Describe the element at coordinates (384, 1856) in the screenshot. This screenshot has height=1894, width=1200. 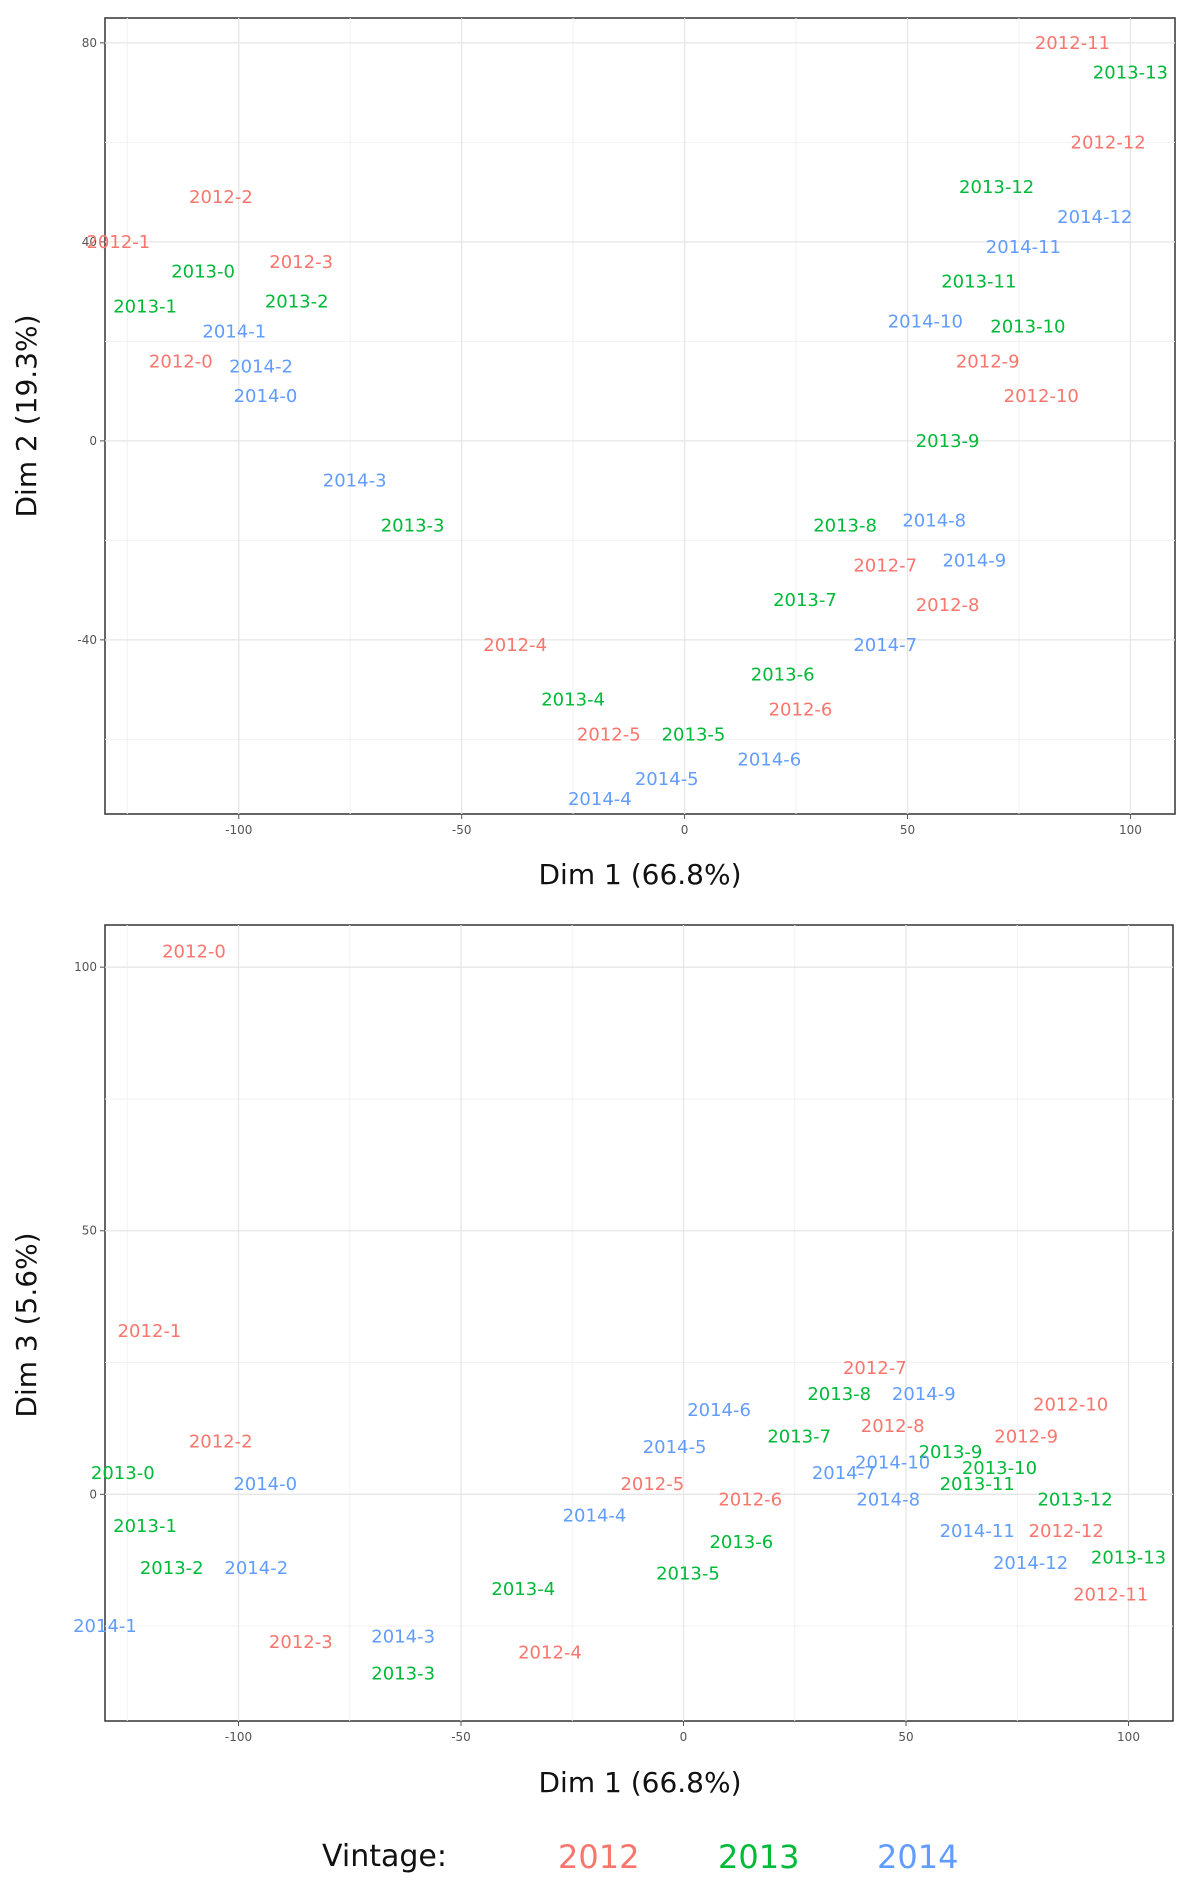
I see `legend-title: Vintage:` at that location.